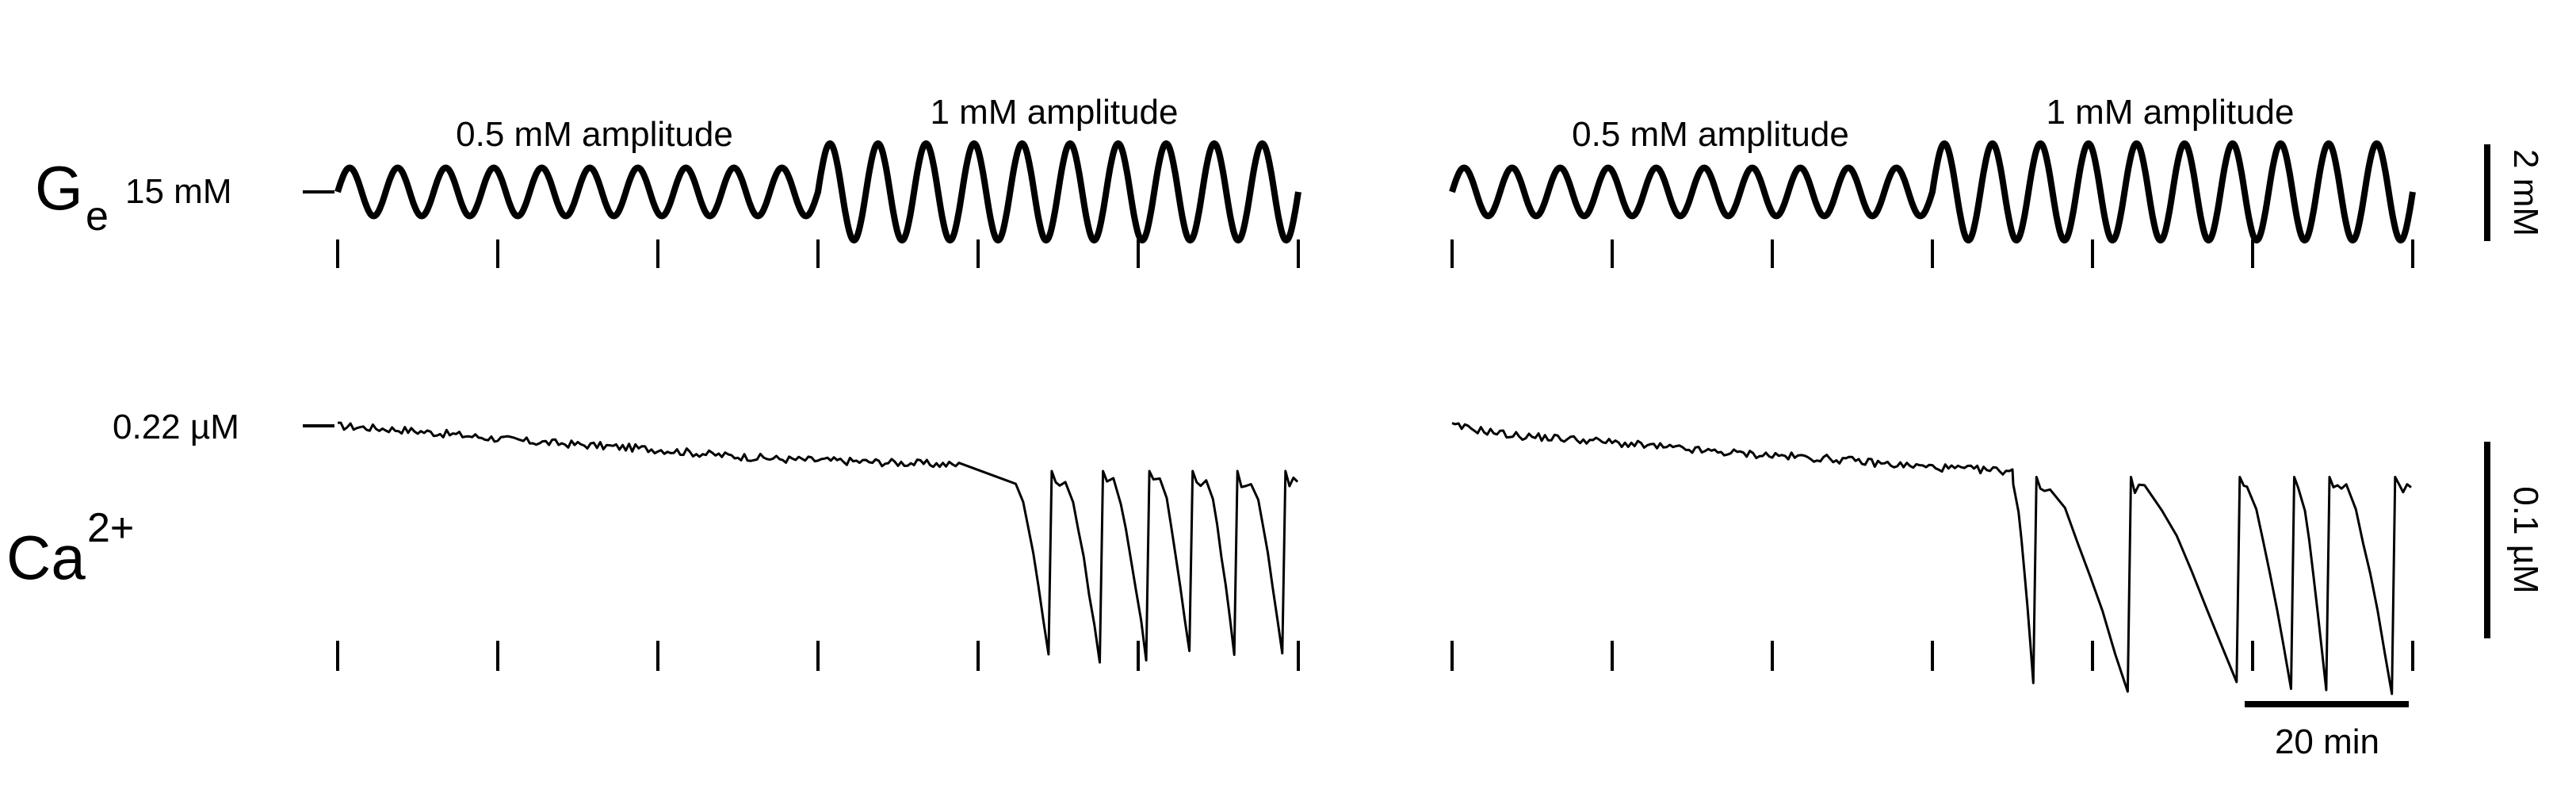 The image size is (2576, 793). I want to click on left-epoch-label-1: 0.5 mM amplitude, so click(594, 134).